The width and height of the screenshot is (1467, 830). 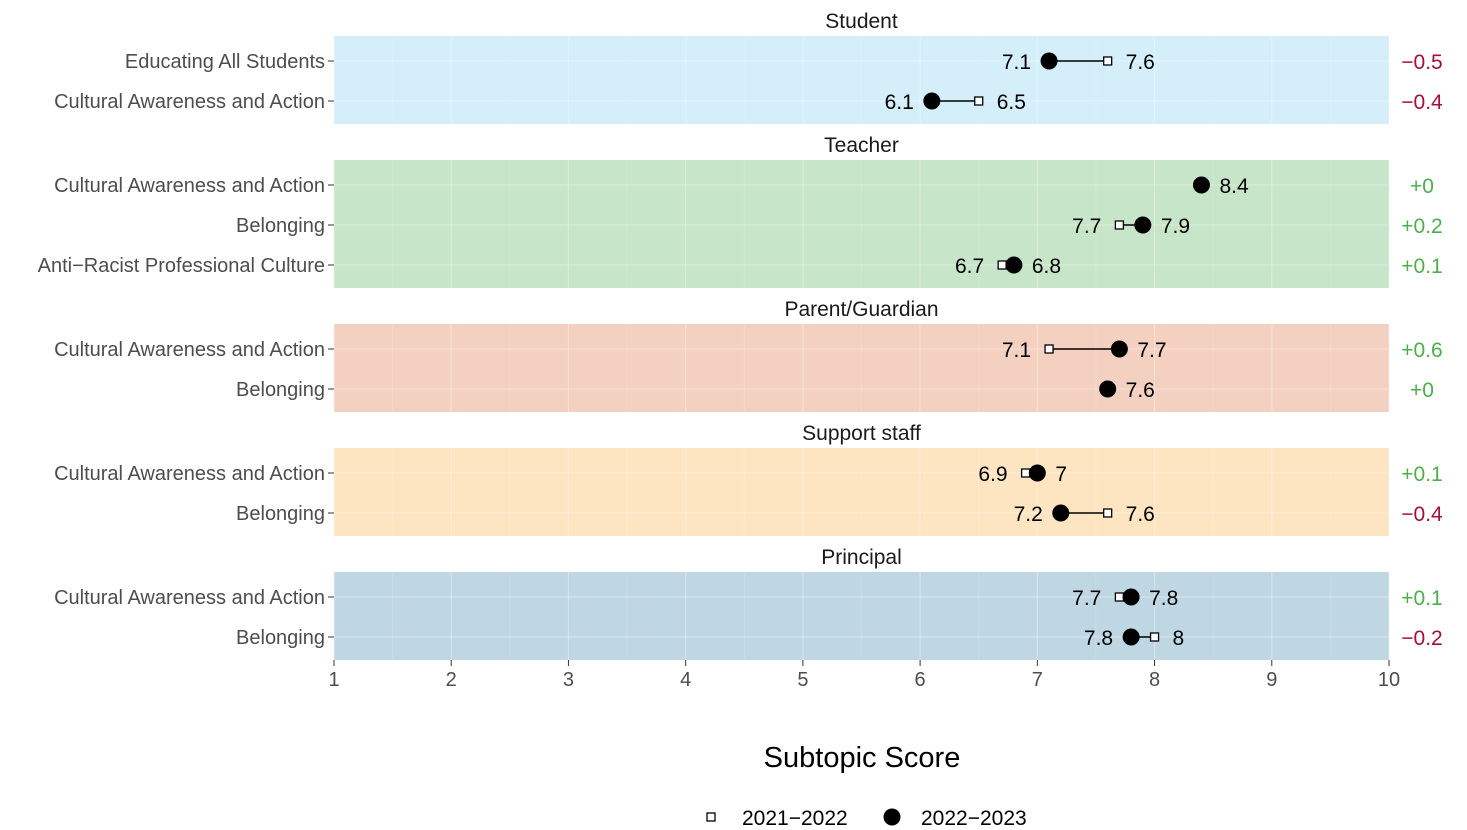 What do you see at coordinates (861, 433) in the screenshot?
I see `panel-title: Support staff` at bounding box center [861, 433].